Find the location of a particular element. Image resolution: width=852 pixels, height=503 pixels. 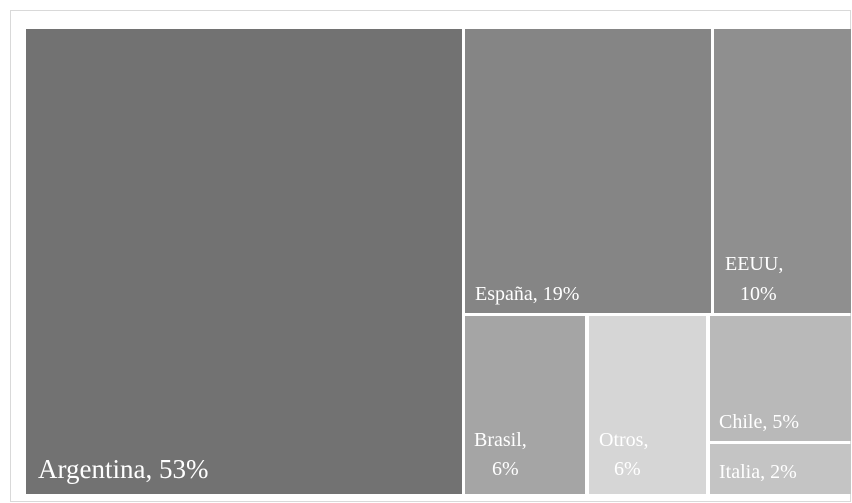

treemap-rect-italia is located at coordinates (780, 469).